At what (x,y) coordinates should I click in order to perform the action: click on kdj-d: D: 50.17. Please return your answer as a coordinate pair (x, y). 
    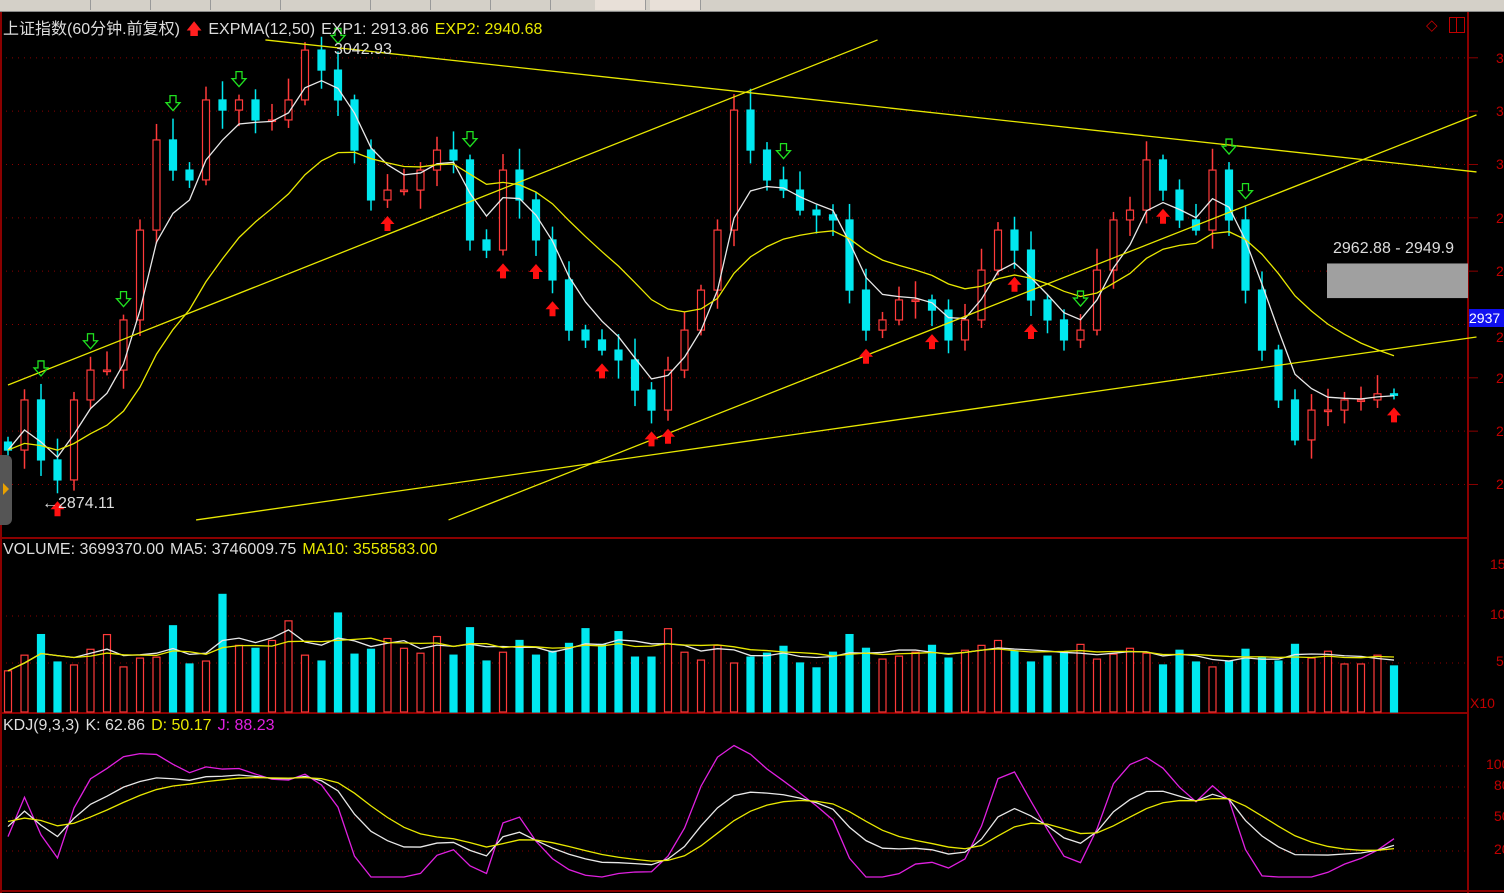
    Looking at the image, I should click on (181, 725).